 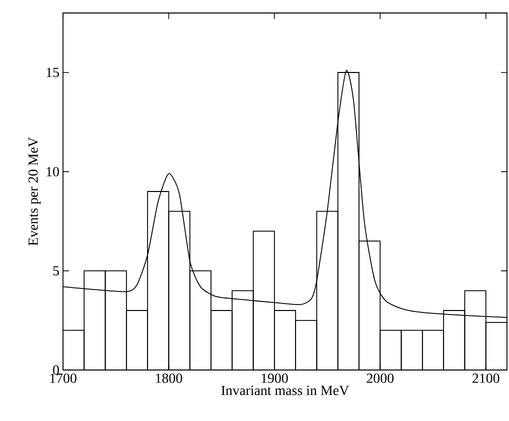 What do you see at coordinates (285, 391) in the screenshot?
I see `x-axis-title: Invariant mass in MeV` at bounding box center [285, 391].